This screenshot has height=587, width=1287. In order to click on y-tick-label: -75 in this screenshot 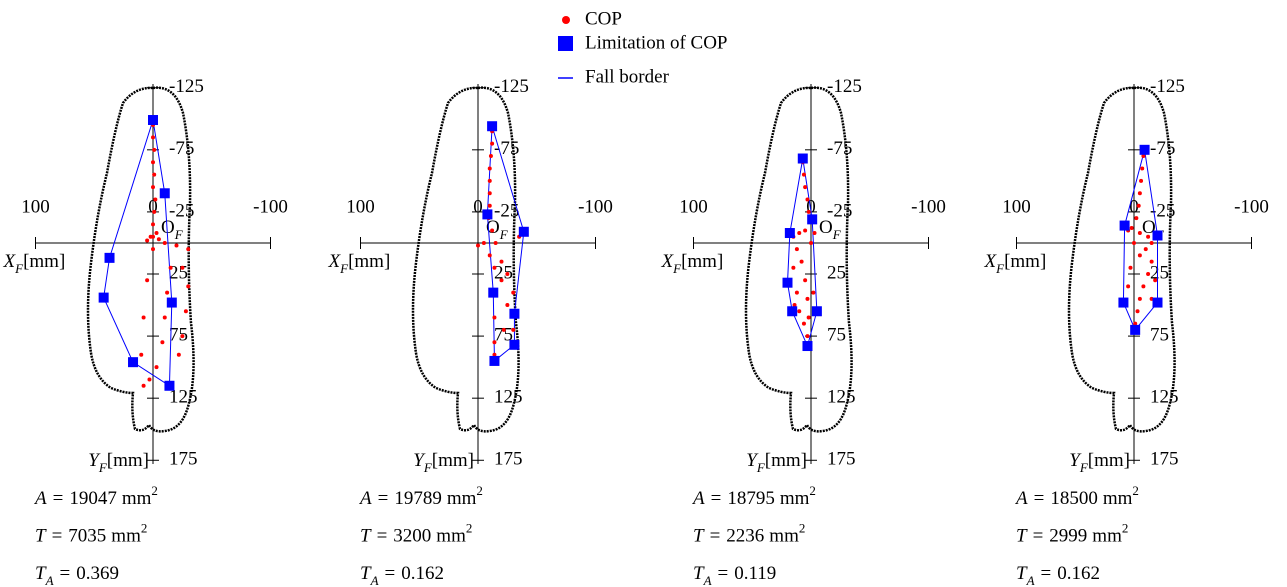, I will do `click(1162, 148)`.